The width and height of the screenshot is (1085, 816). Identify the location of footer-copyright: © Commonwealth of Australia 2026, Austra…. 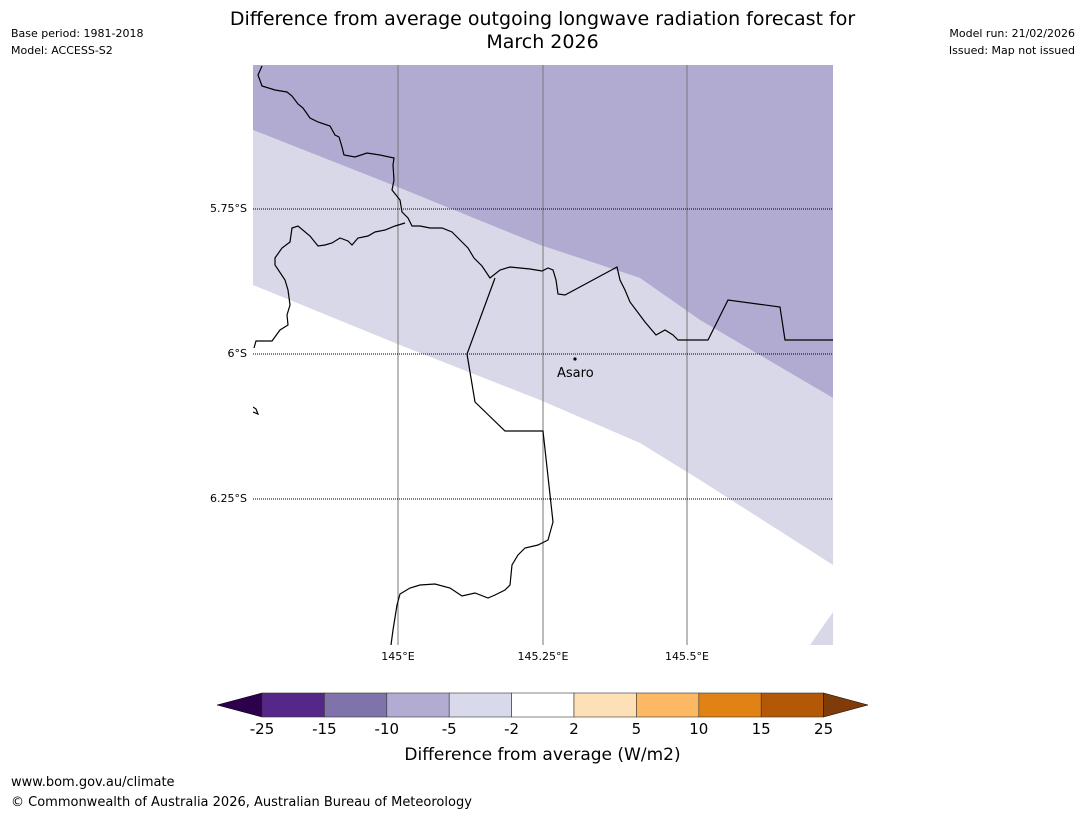
(241, 802).